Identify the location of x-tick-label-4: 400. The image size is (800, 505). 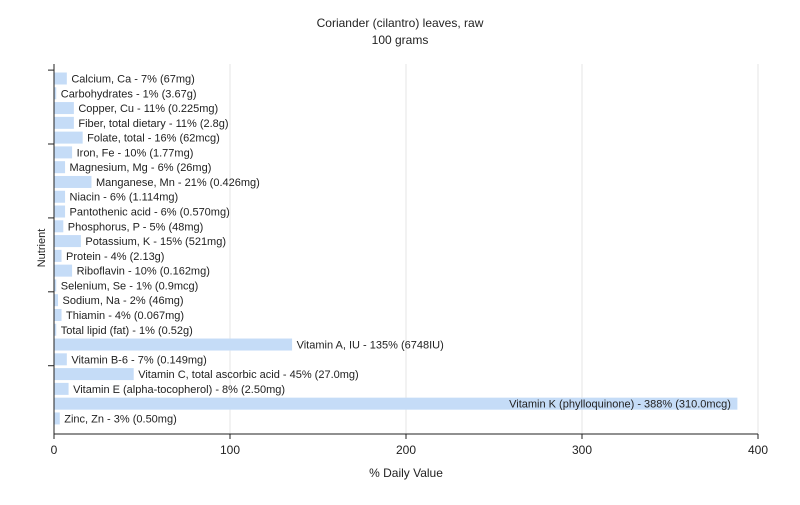
(758, 450).